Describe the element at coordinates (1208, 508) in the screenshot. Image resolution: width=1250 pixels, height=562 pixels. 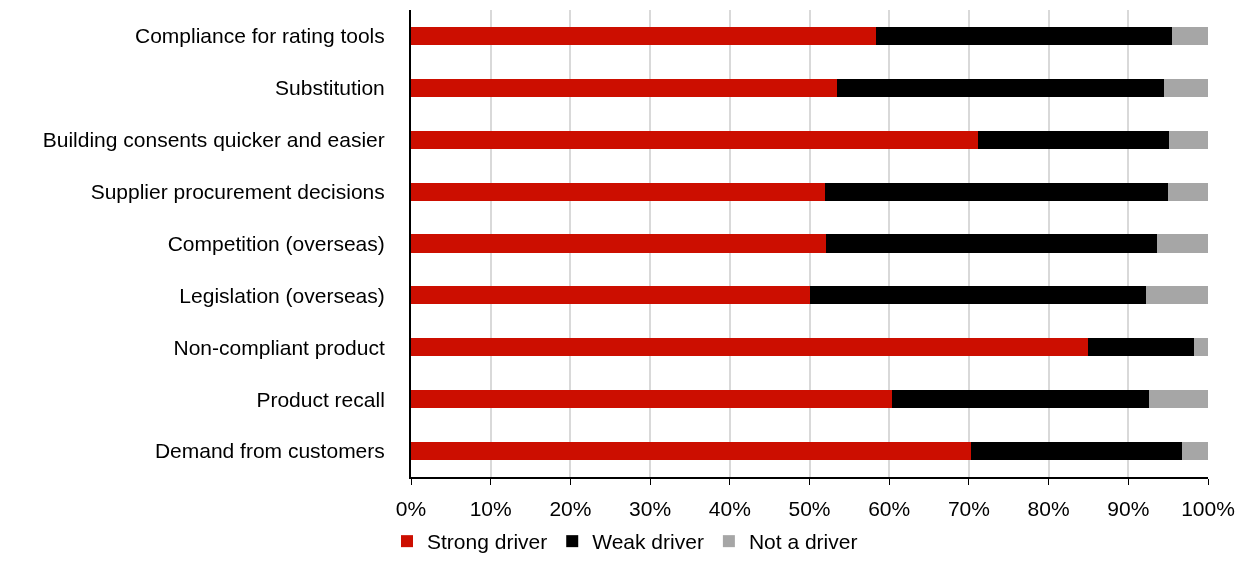
I see `x-tick-label: 100%` at that location.